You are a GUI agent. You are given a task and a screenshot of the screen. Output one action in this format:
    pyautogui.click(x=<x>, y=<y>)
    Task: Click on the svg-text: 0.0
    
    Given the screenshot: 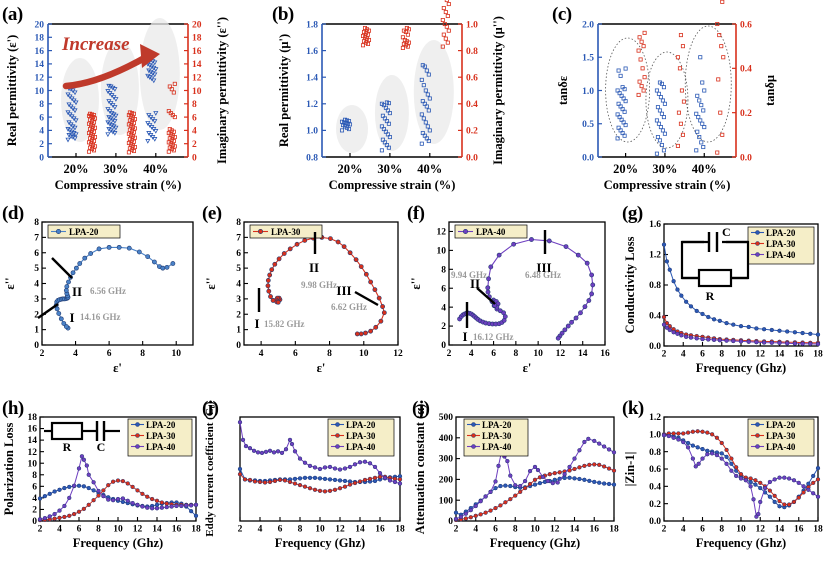 What is the action you would take?
    pyautogui.click(x=588, y=158)
    